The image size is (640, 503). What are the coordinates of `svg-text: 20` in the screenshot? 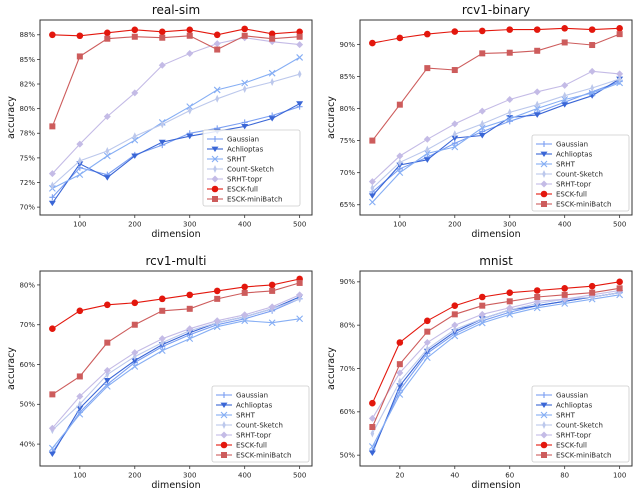 It's located at (399, 476).